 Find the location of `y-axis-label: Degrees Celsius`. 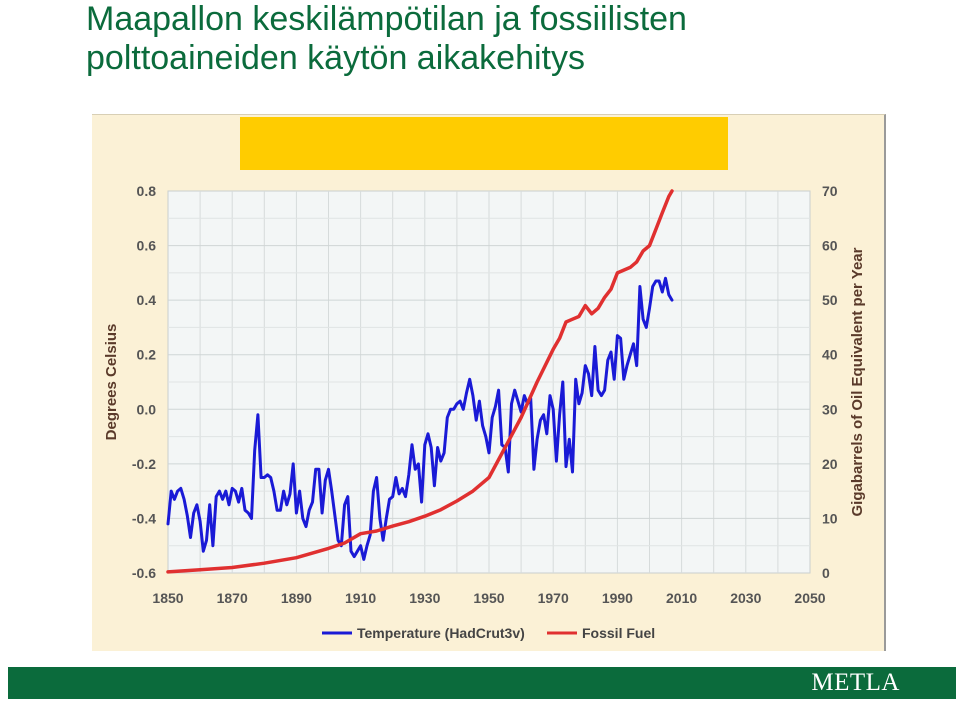

y-axis-label: Degrees Celsius is located at coordinates (111, 382).